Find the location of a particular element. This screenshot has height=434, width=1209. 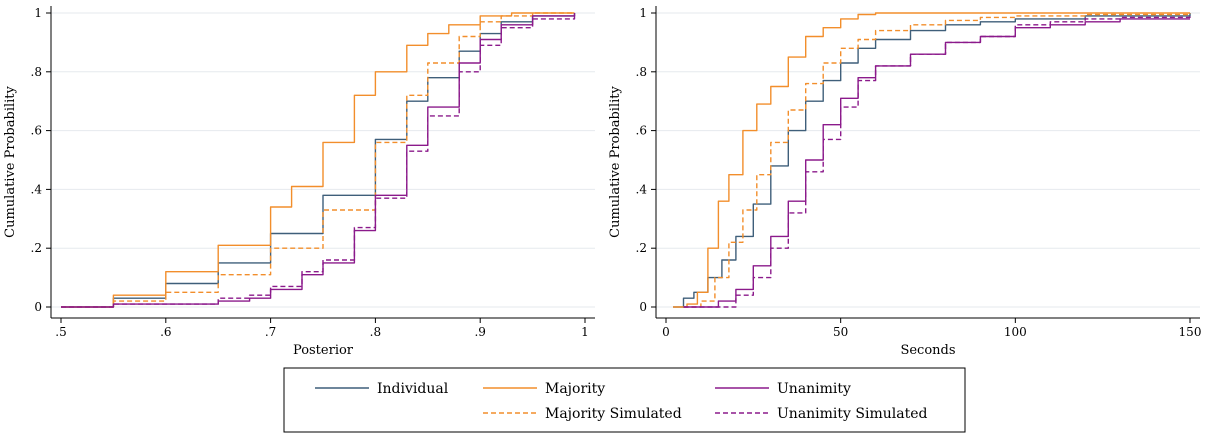

x-tick-label: .9 is located at coordinates (479, 332).